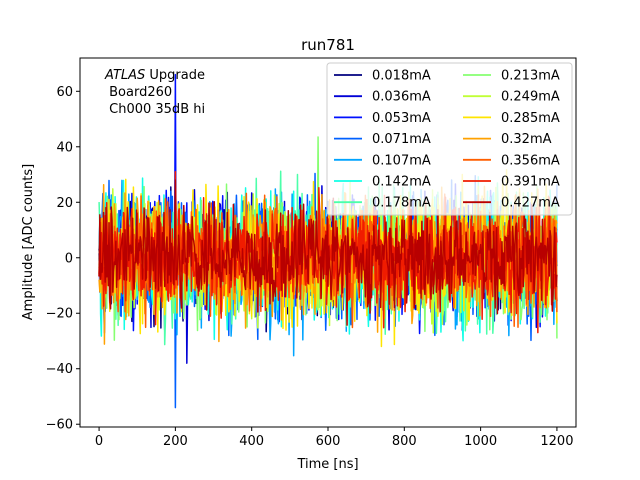 This screenshot has width=640, height=480. What do you see at coordinates (530, 182) in the screenshot?
I see `legend-entry: 0.391mA` at bounding box center [530, 182].